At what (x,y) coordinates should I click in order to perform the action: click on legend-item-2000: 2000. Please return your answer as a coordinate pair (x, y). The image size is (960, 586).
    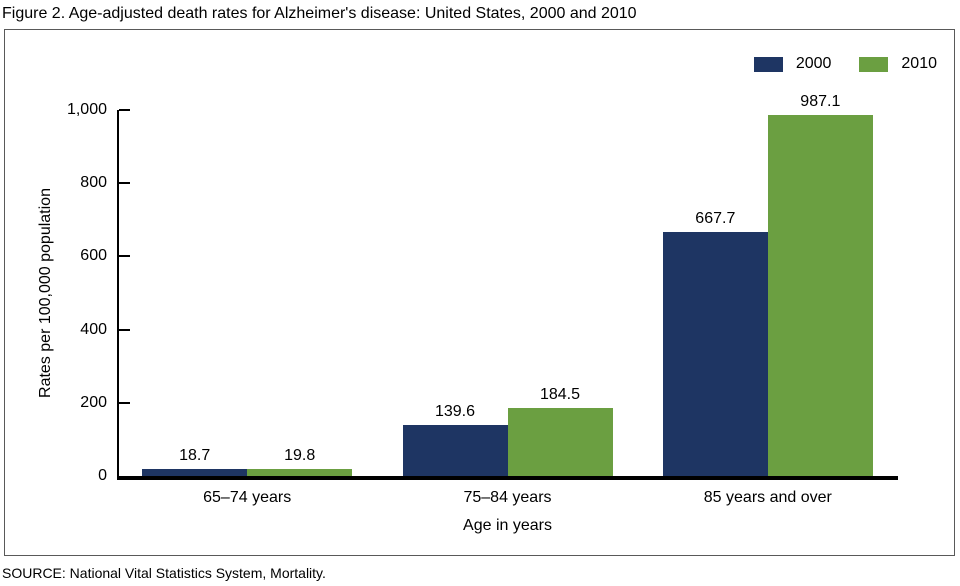
    Looking at the image, I should click on (792, 64).